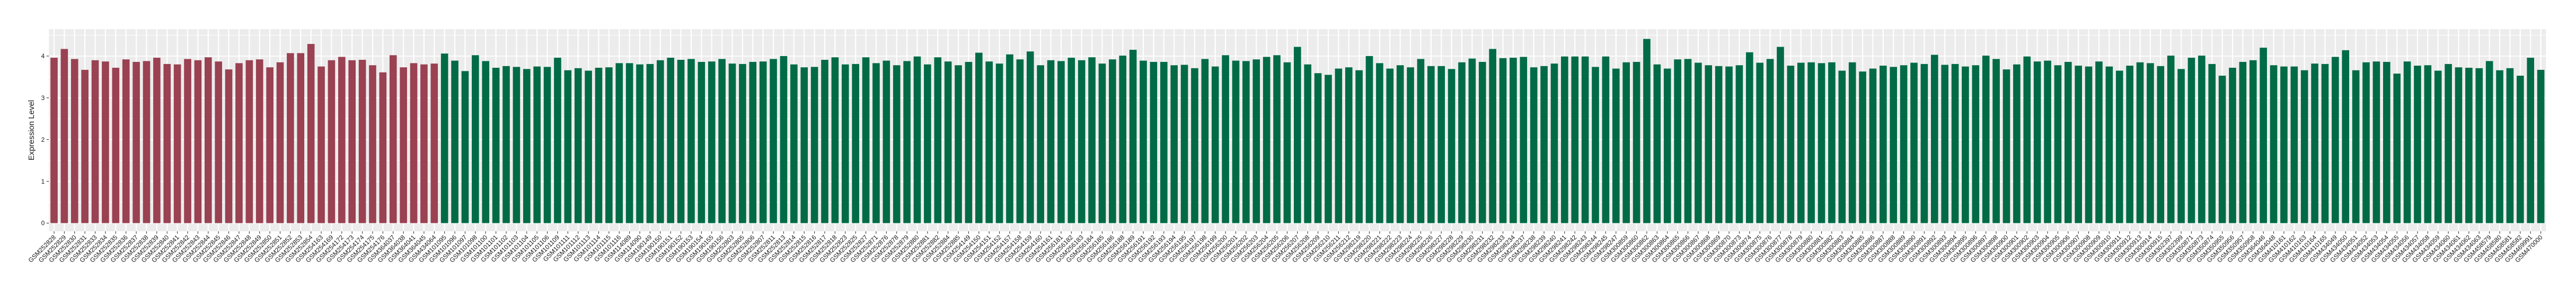  I want to click on y-axis-tick-label: 3, so click(43, 98).